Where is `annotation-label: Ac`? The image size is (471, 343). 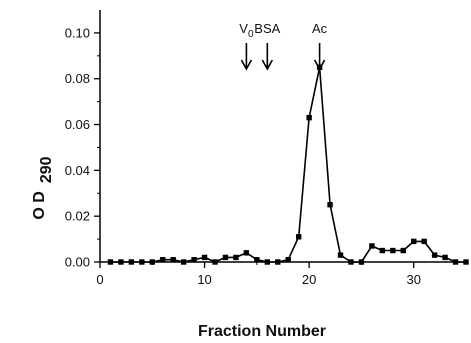
annotation-label: Ac is located at coordinates (320, 28).